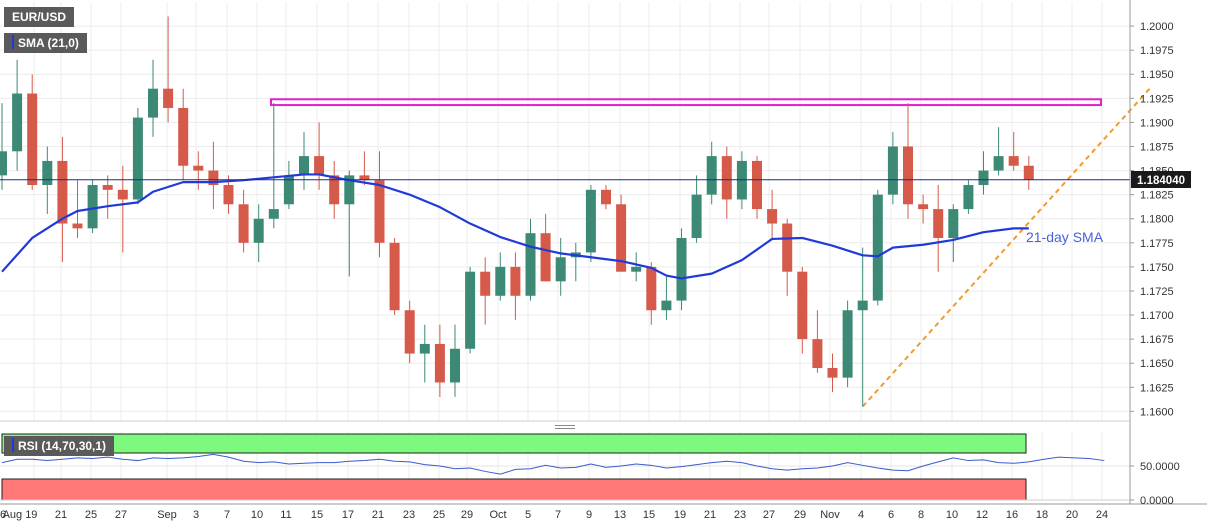 The width and height of the screenshot is (1207, 531). What do you see at coordinates (1157, 196) in the screenshot?
I see `price-tick-label: 1.1825` at bounding box center [1157, 196].